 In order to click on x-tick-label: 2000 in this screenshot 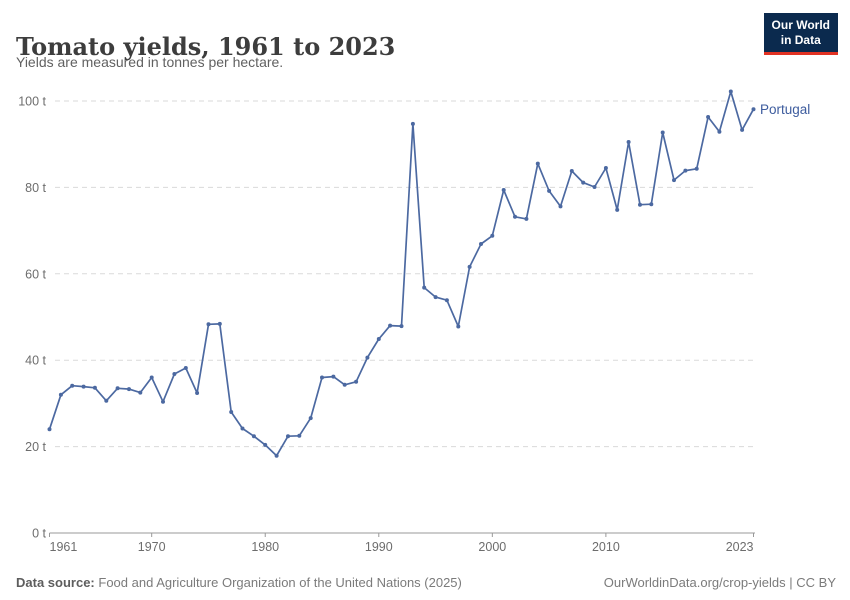, I will do `click(492, 547)`.